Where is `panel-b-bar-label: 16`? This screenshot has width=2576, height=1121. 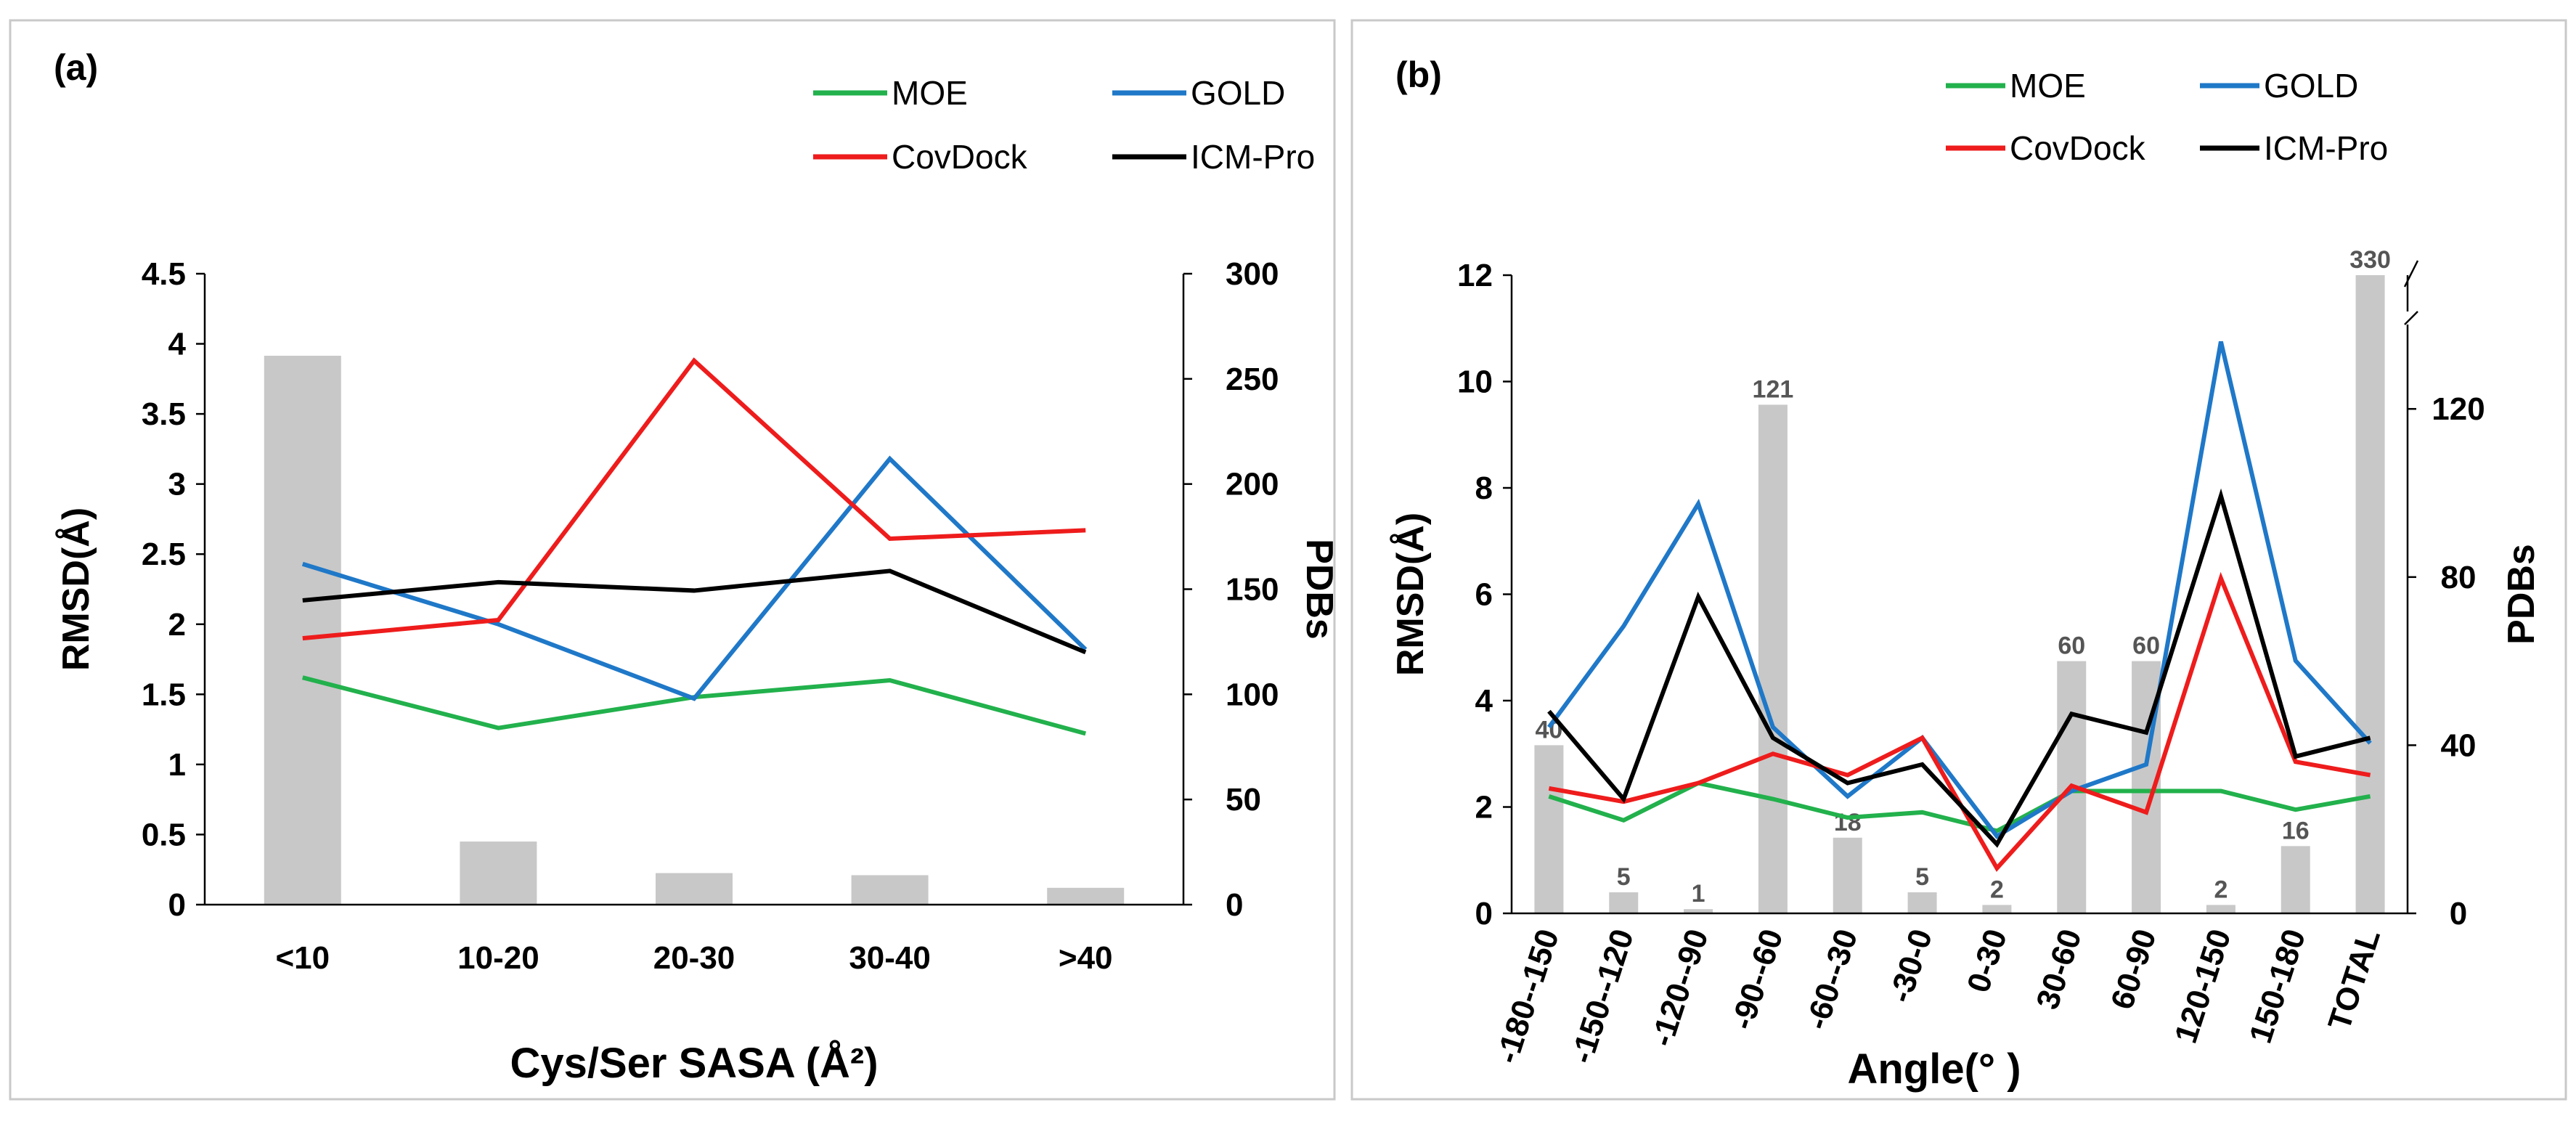
panel-b-bar-label: 16 is located at coordinates (2296, 830).